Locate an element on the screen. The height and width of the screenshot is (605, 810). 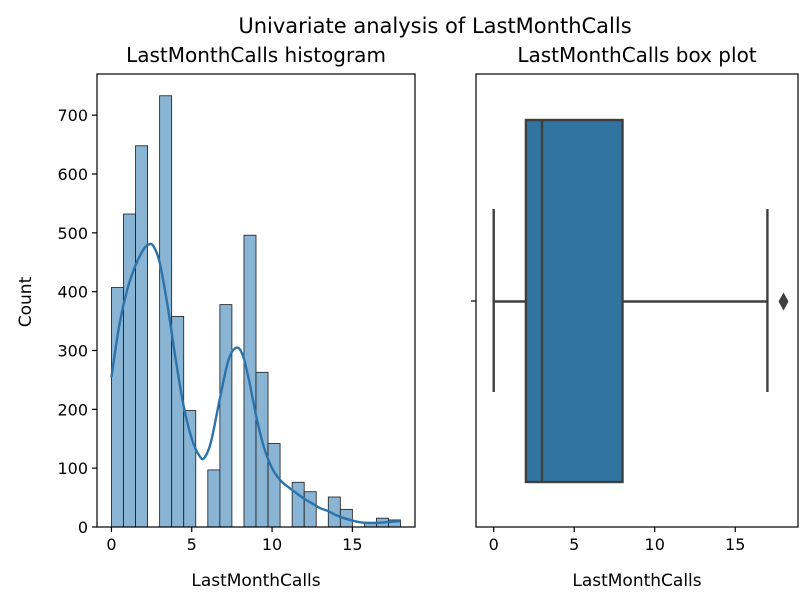
boxplot-x-ticks: 0 5 10 15 is located at coordinates (617, 540).